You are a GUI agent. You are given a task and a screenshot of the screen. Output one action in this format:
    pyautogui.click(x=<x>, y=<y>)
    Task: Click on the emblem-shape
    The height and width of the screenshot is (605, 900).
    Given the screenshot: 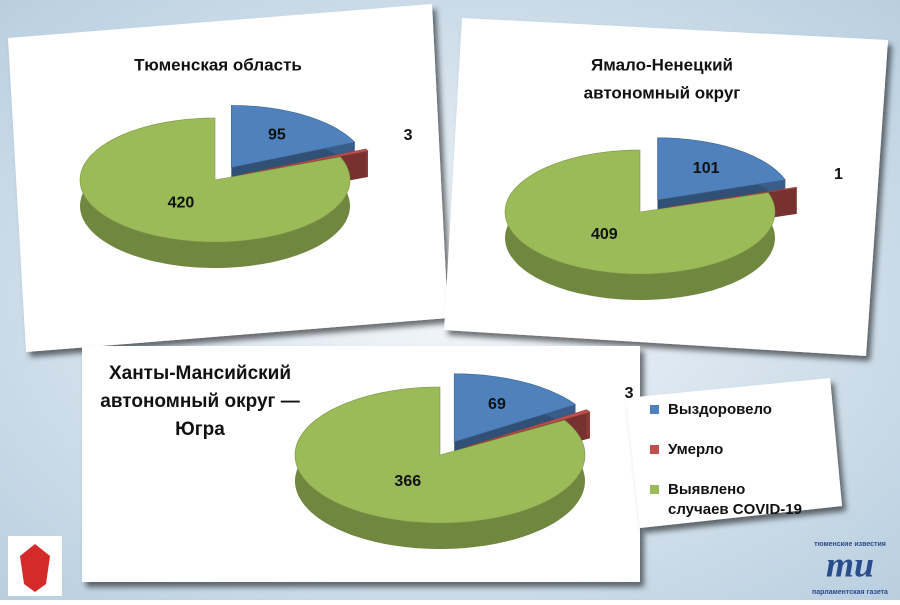 What is the action you would take?
    pyautogui.click(x=35, y=568)
    